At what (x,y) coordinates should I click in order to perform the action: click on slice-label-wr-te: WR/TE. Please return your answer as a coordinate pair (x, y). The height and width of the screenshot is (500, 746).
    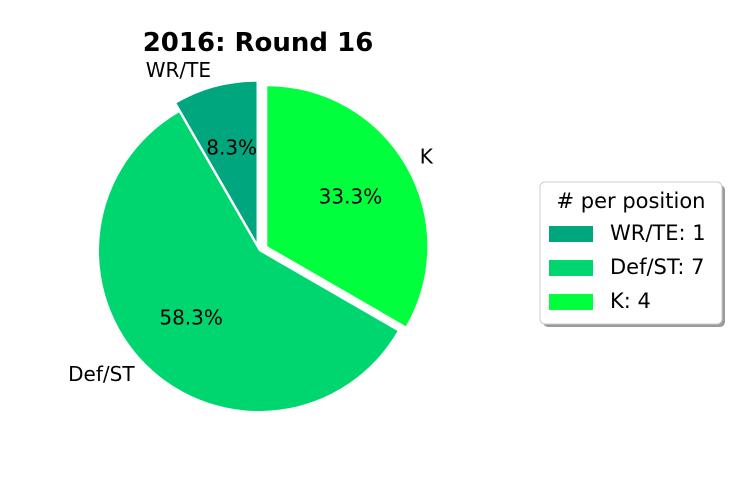
    Looking at the image, I should click on (178, 70).